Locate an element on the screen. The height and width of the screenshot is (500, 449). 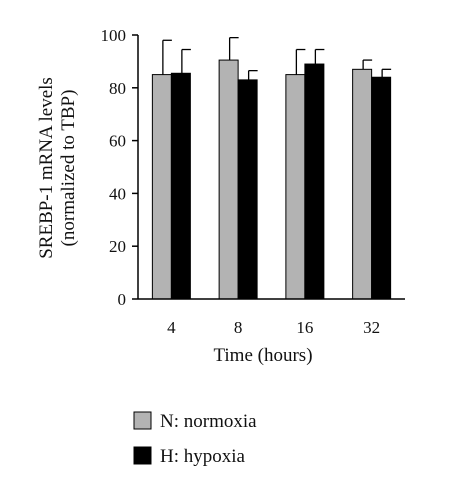
error-bar-hypoxia-16h is located at coordinates (319, 56).